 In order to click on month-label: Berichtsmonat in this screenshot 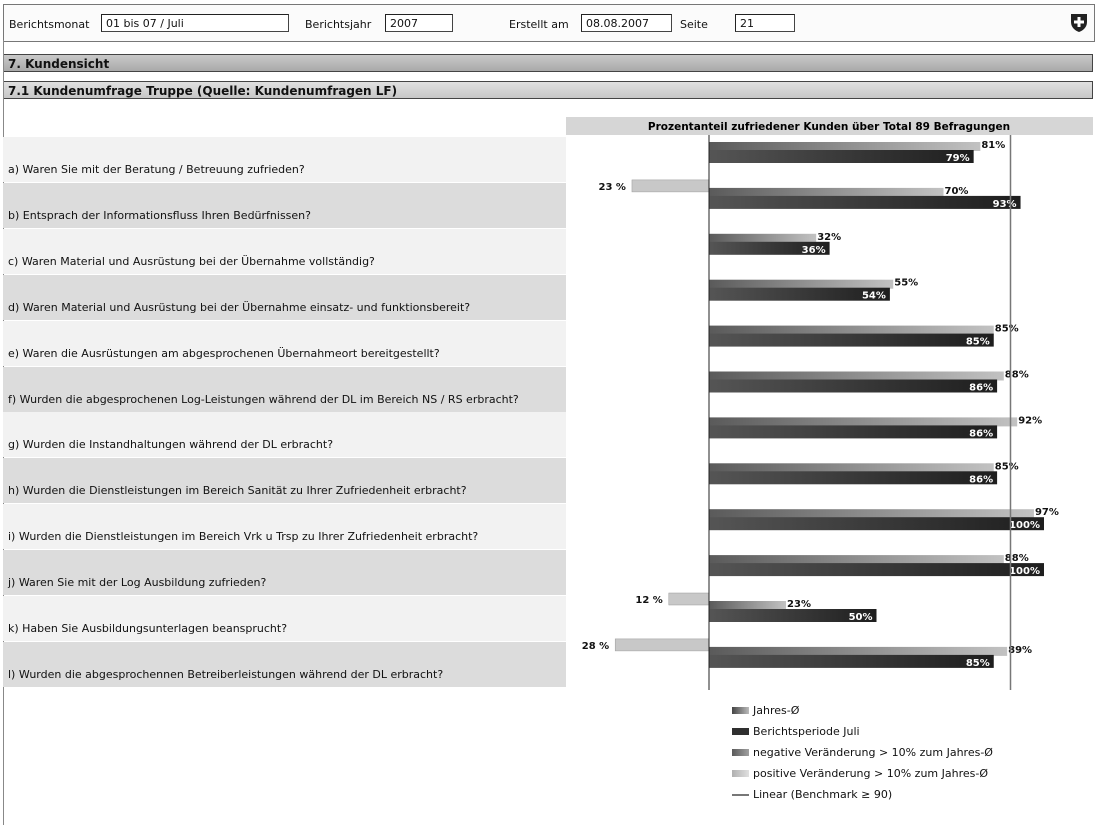, I will do `click(49, 24)`.